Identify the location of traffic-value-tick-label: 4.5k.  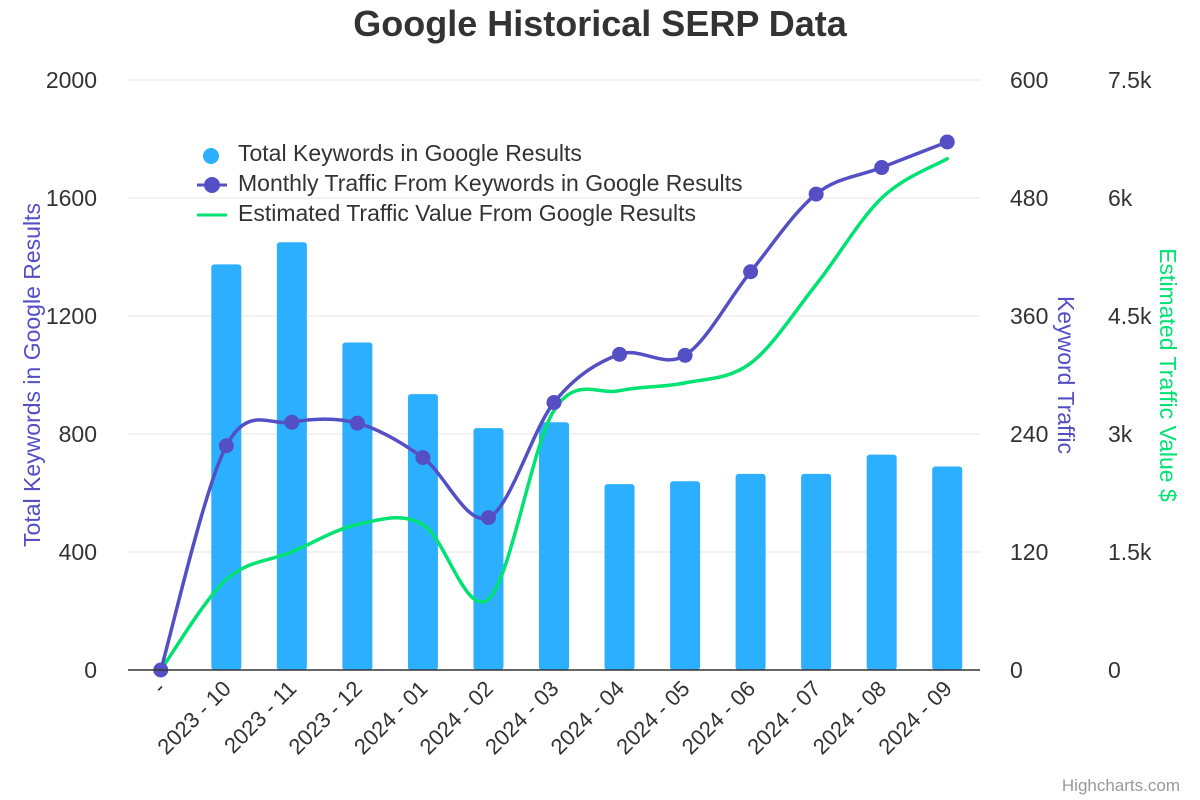
(1130, 316).